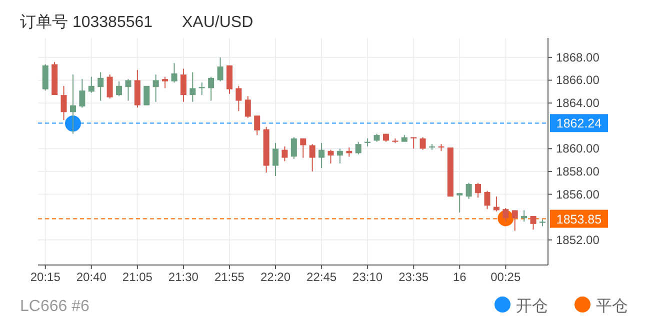 This screenshot has width=652, height=325. What do you see at coordinates (321, 277) in the screenshot?
I see `x-tick-label: 22:45` at bounding box center [321, 277].